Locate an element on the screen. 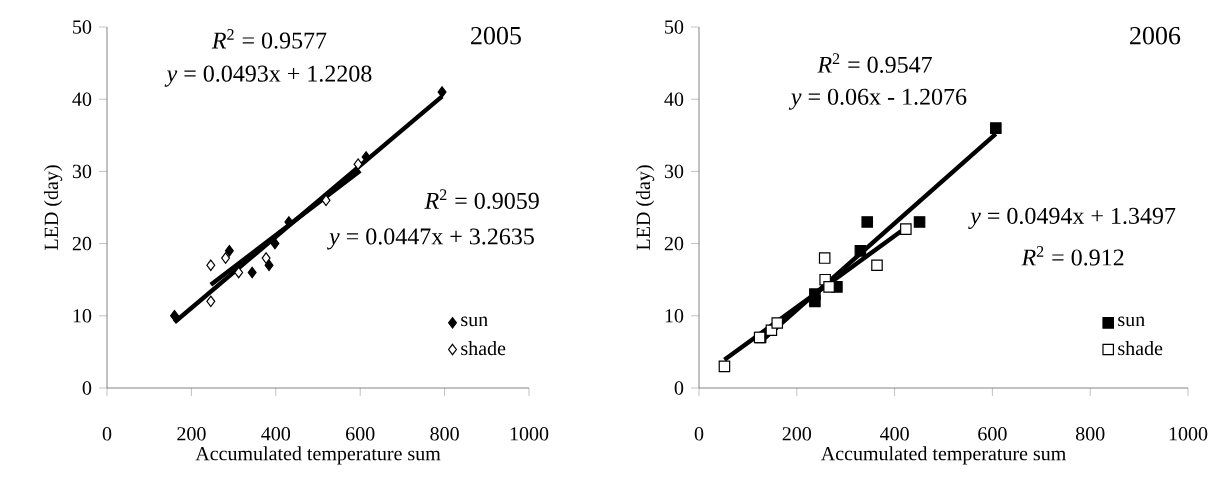  annotation: R$^{2}$ = 0.9059 is located at coordinates (481, 199).